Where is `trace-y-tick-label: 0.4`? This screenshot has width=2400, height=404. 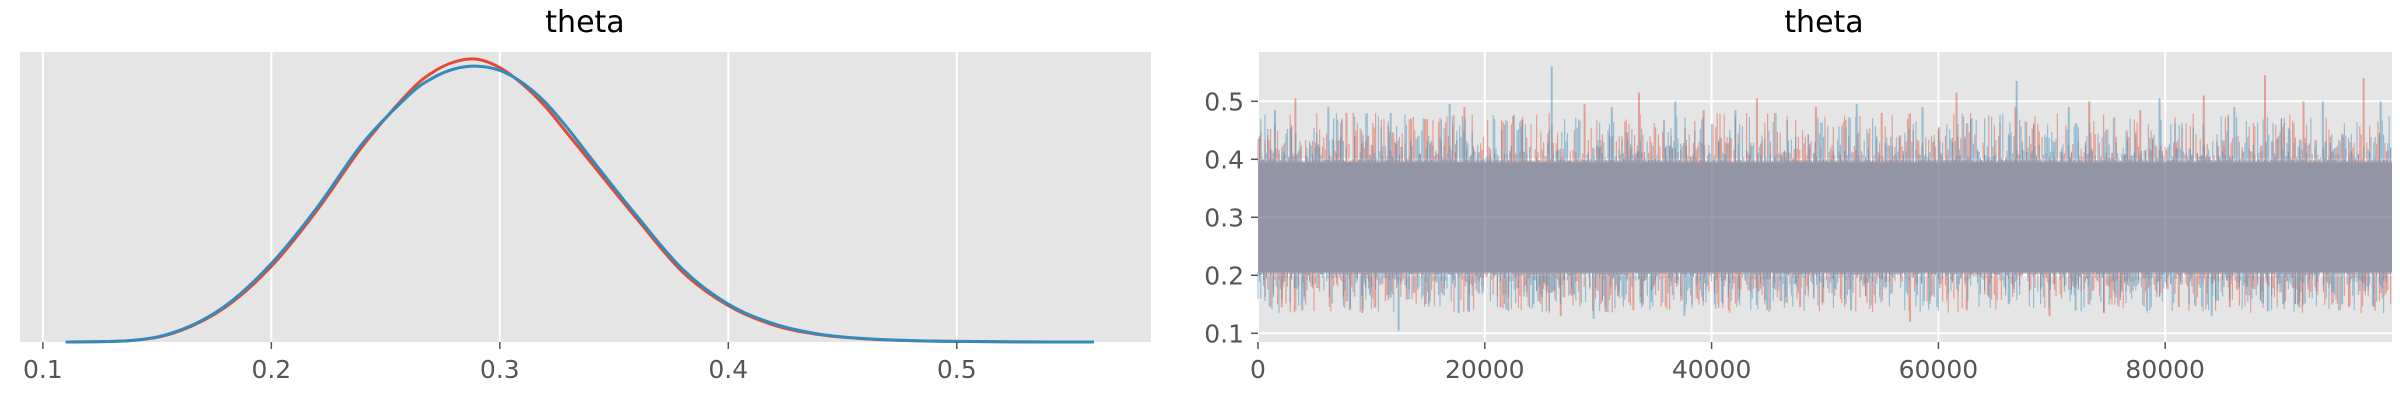
trace-y-tick-label: 0.4 is located at coordinates (1224, 159).